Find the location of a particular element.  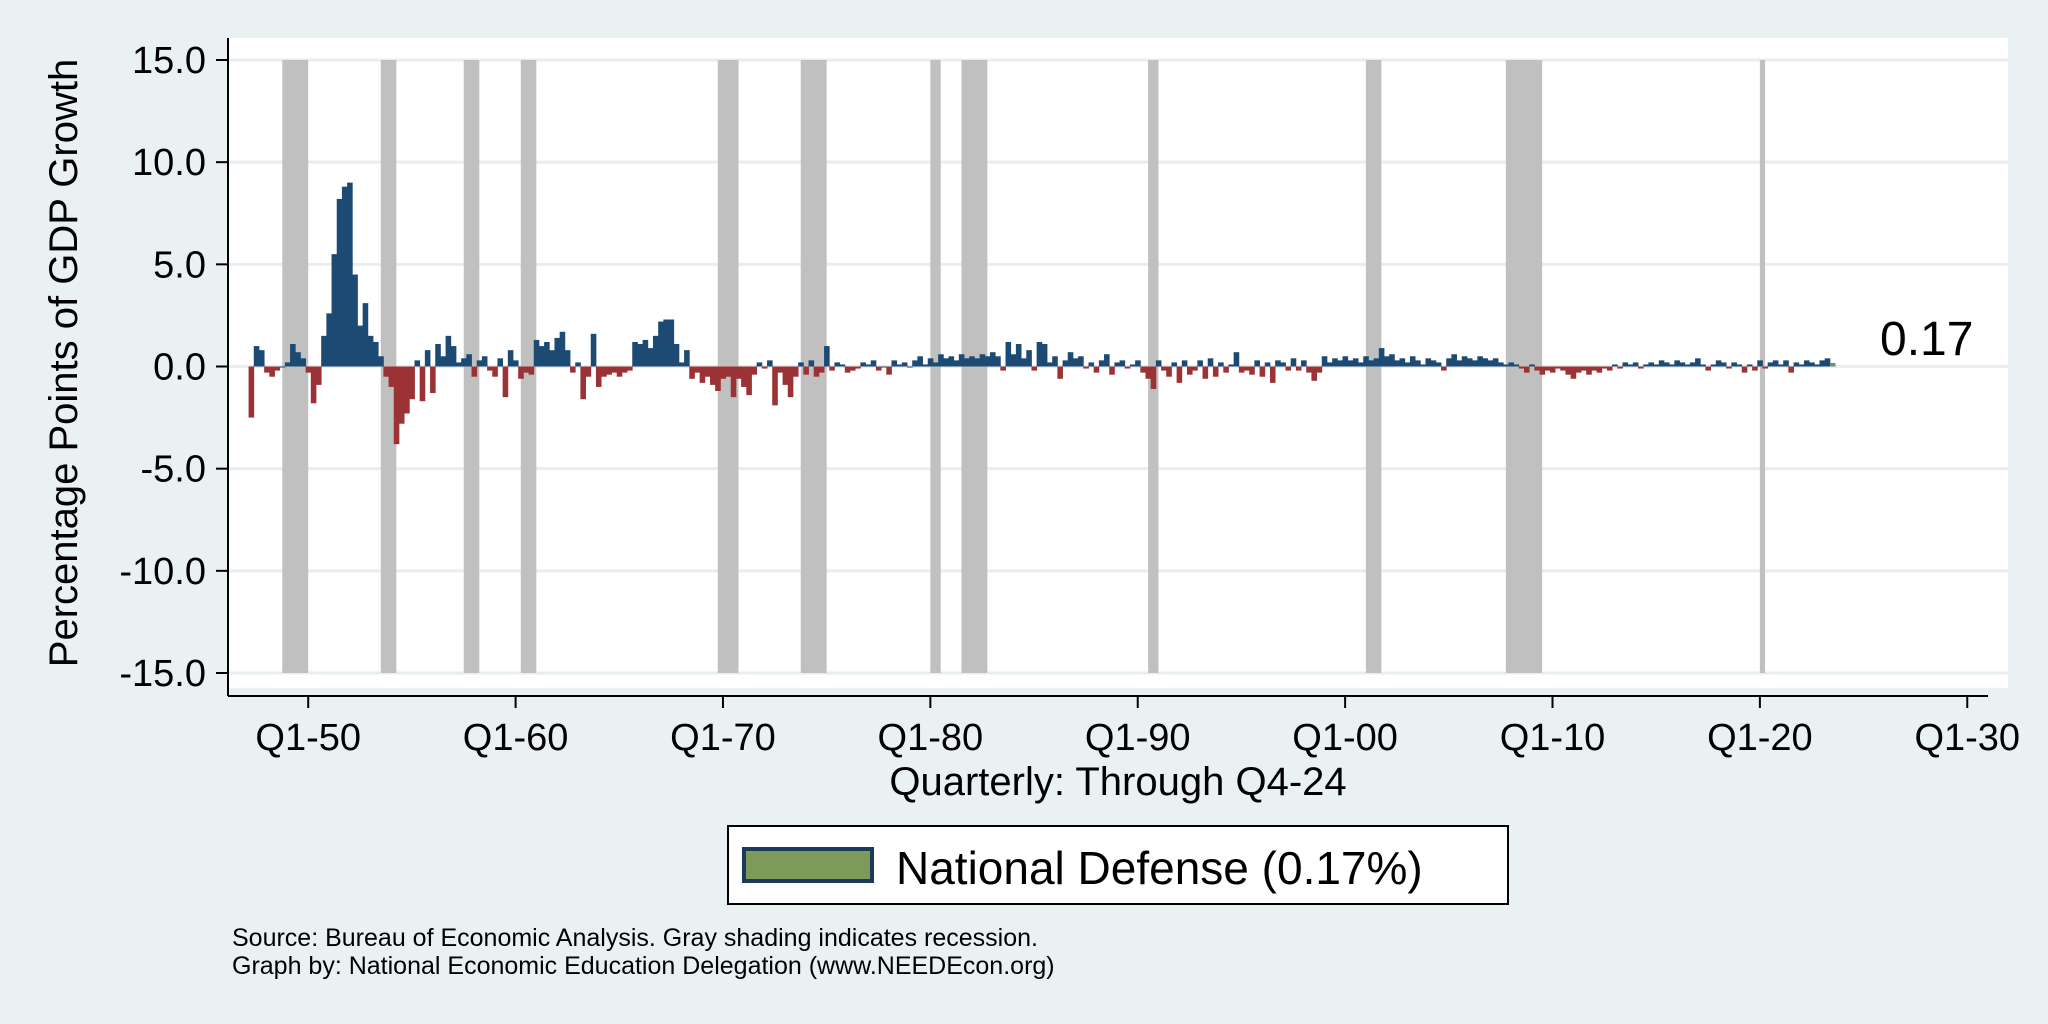

x-tick-label-7: Q1-20 is located at coordinates (1760, 738).